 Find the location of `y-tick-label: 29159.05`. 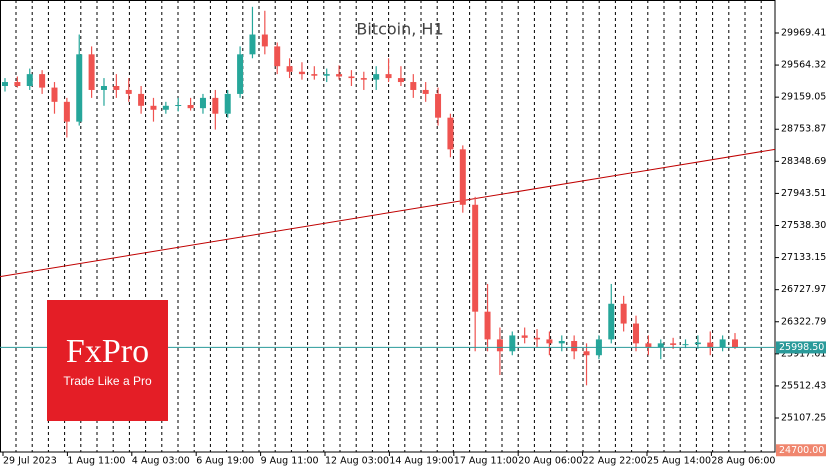

y-tick-label: 29159.05 is located at coordinates (803, 97).